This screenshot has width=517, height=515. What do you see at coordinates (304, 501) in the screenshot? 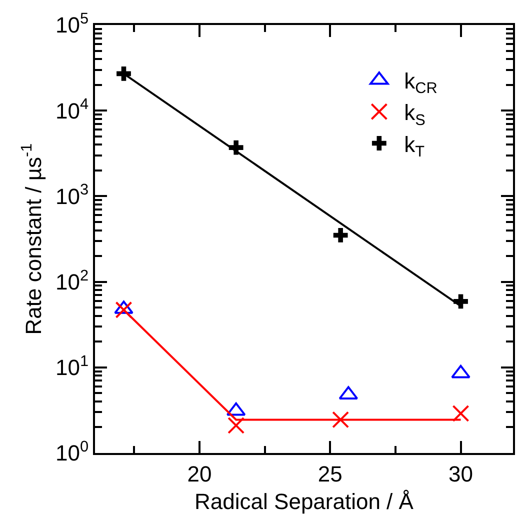
I see `x-axis-title: Radical Separation / Å` at bounding box center [304, 501].